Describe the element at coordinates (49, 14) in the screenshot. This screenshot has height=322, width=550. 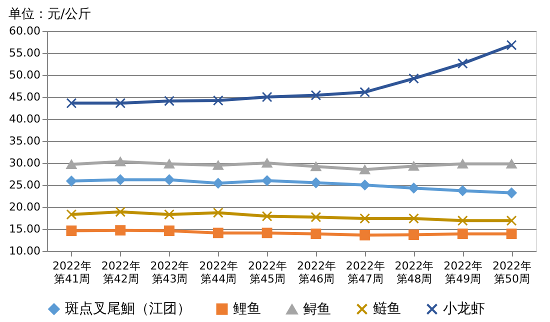
I see `chart-title: 单位：元/公斤` at that location.